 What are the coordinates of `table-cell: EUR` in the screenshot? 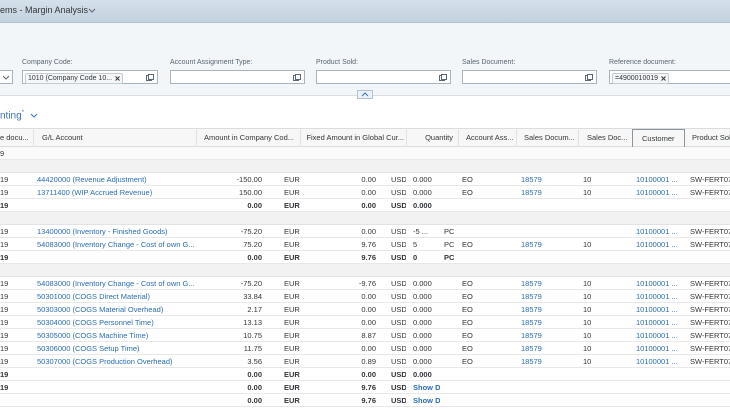 It's located at (292, 309).